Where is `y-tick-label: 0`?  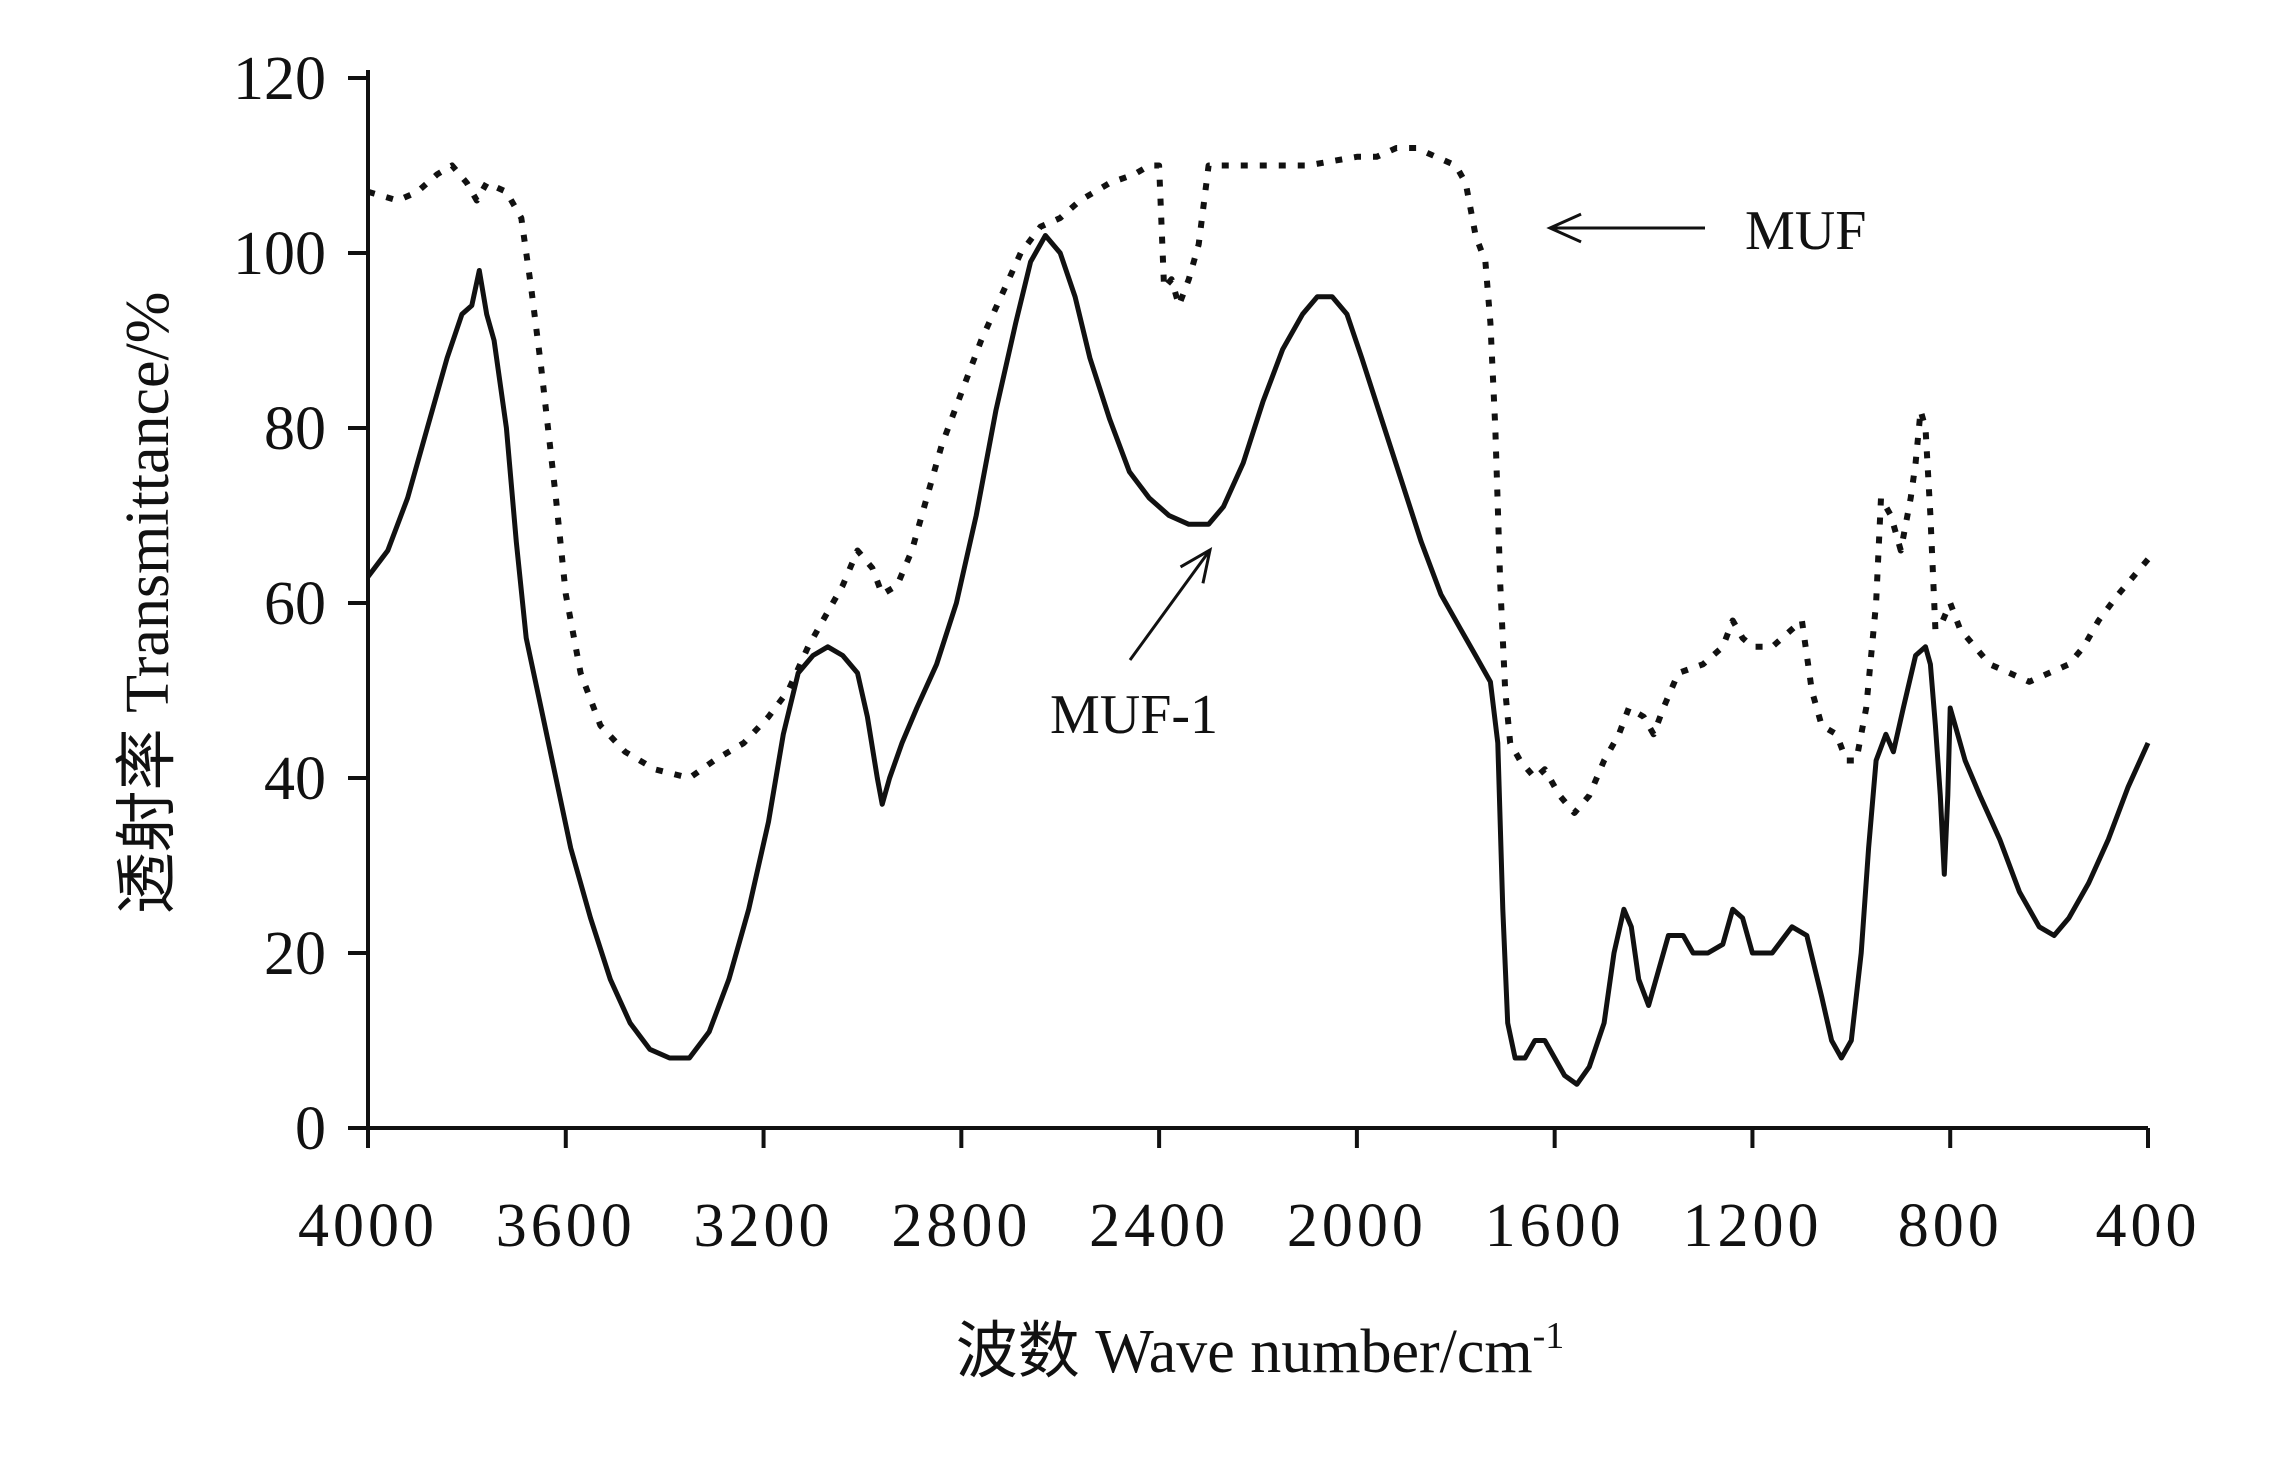 y-tick-label: 0 is located at coordinates (310, 1129).